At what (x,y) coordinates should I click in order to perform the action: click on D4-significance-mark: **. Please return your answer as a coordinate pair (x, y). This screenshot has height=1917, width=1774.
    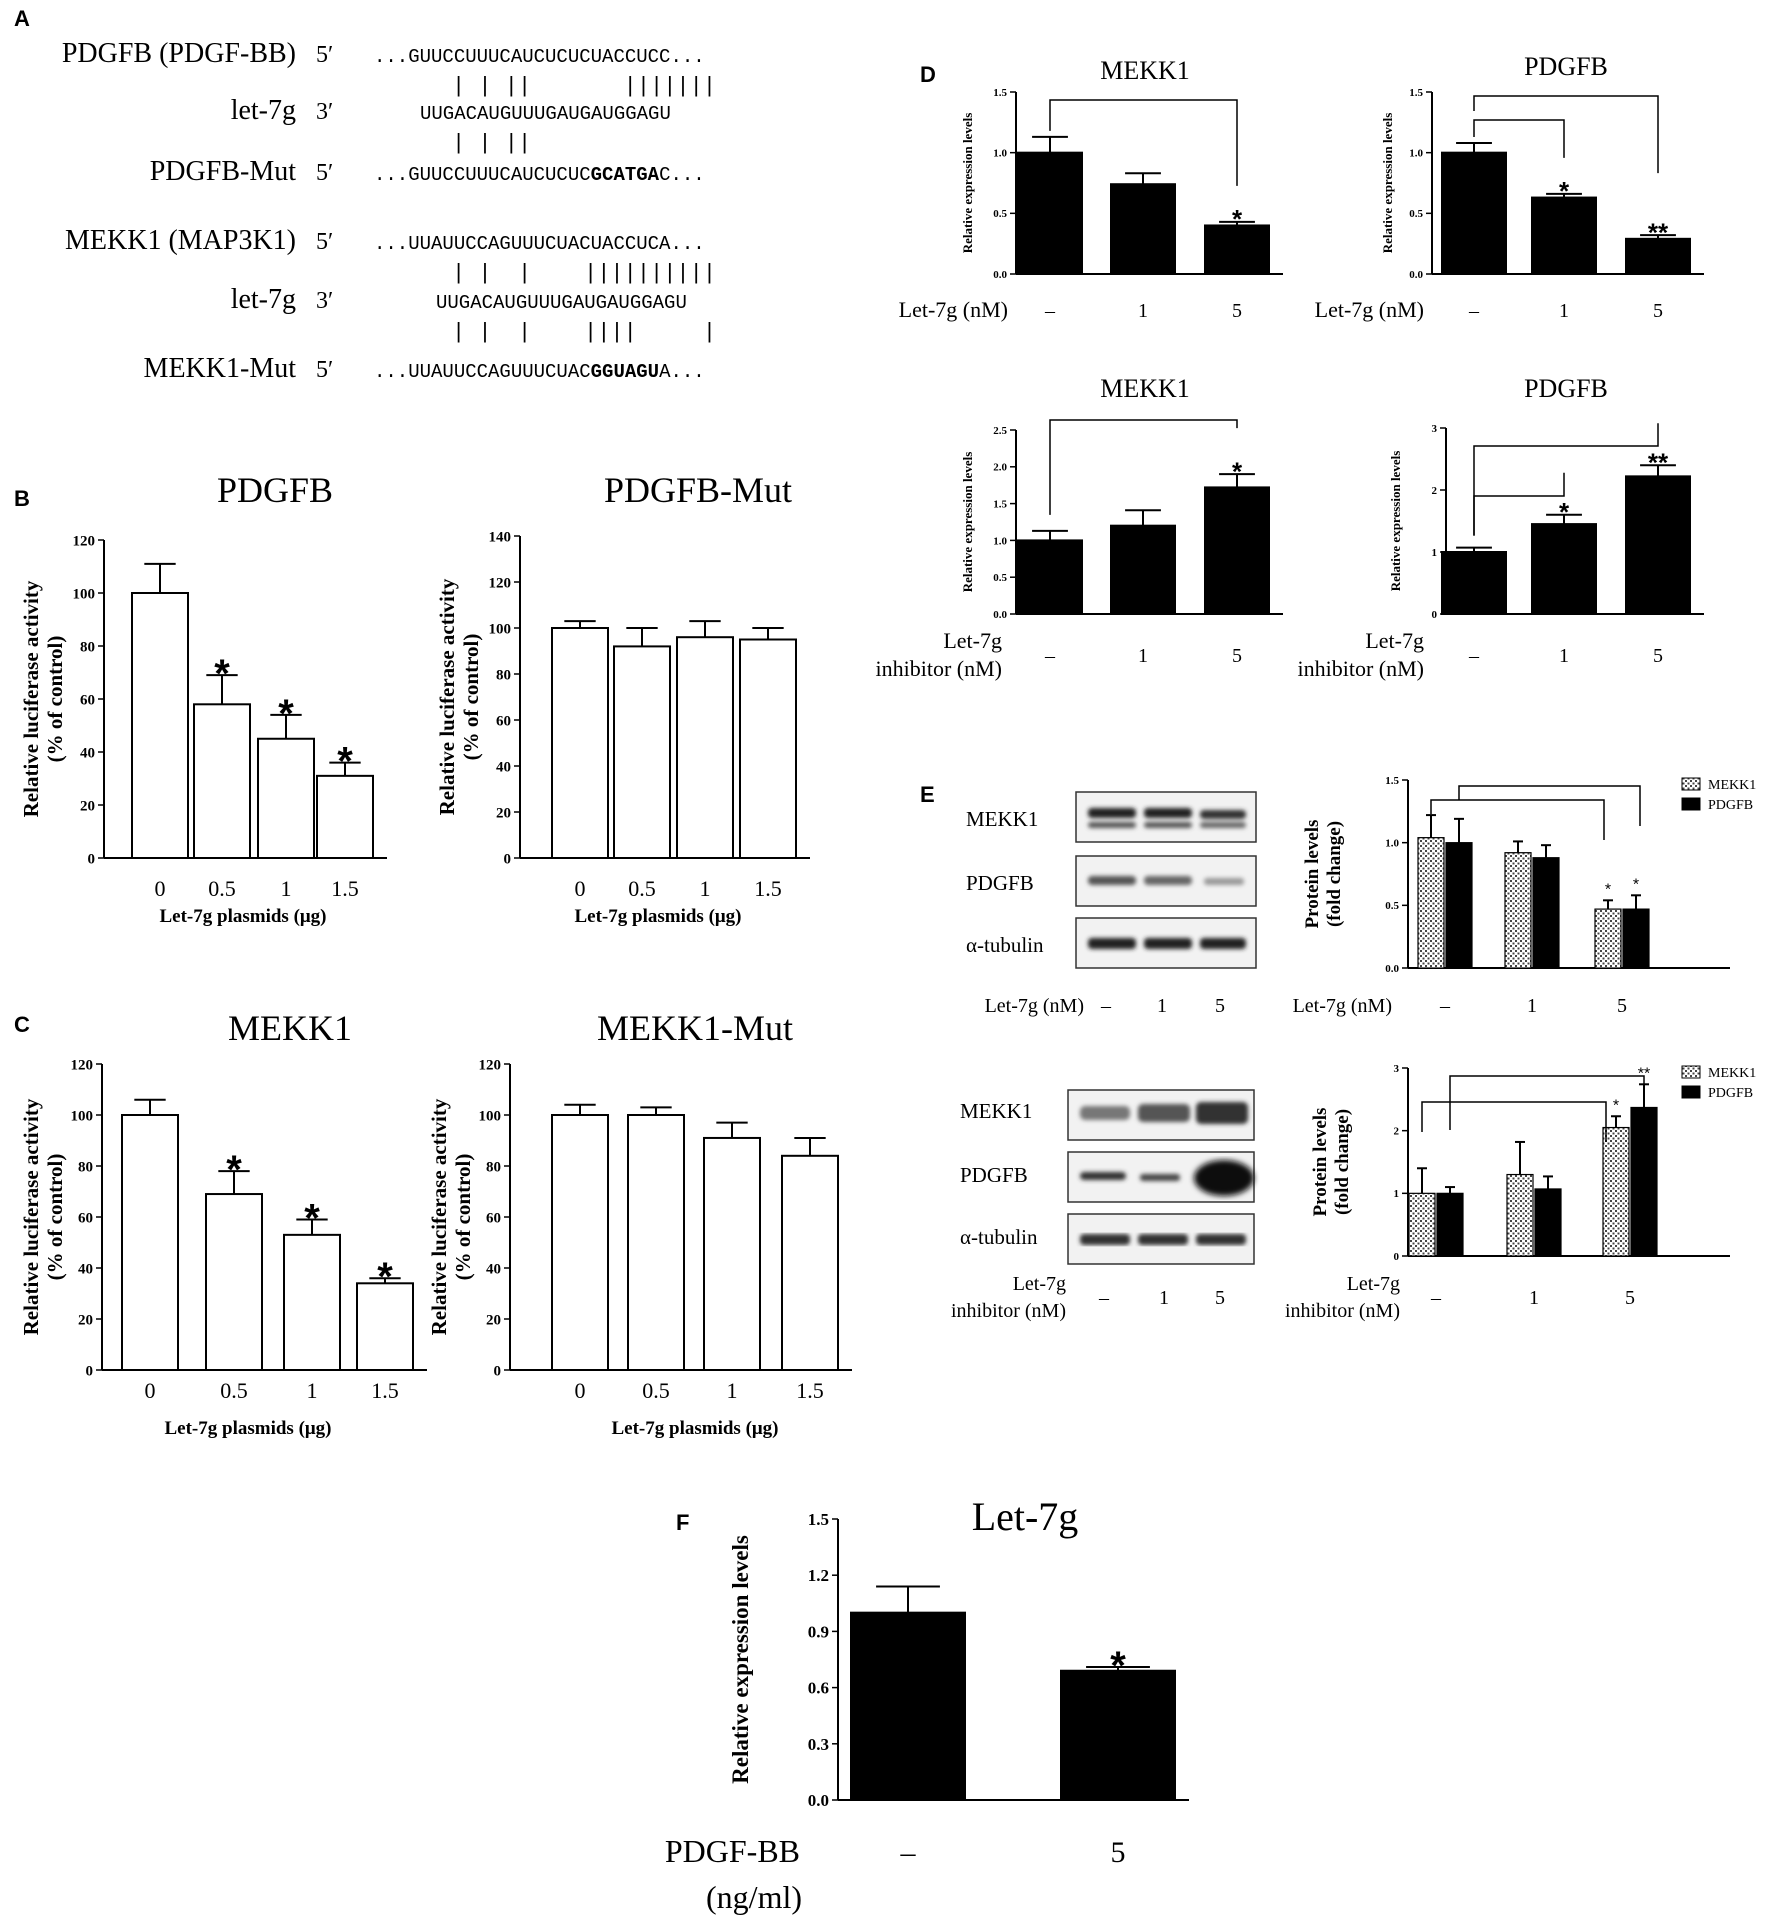
    Looking at the image, I should click on (1658, 463).